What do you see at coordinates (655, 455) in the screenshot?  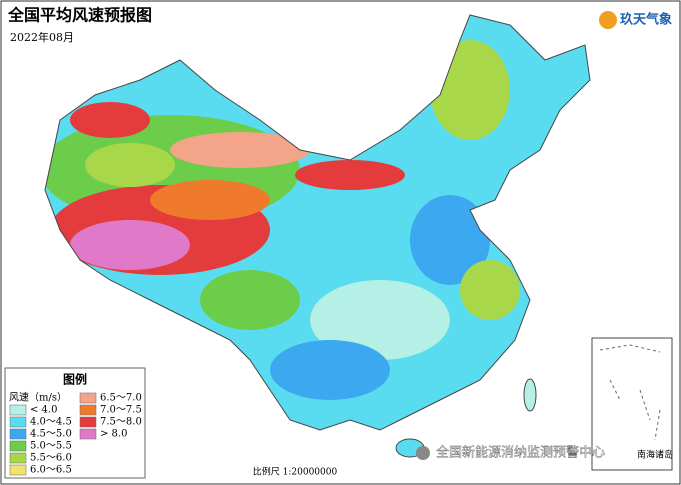 I see `inset-label: 南海诸岛` at bounding box center [655, 455].